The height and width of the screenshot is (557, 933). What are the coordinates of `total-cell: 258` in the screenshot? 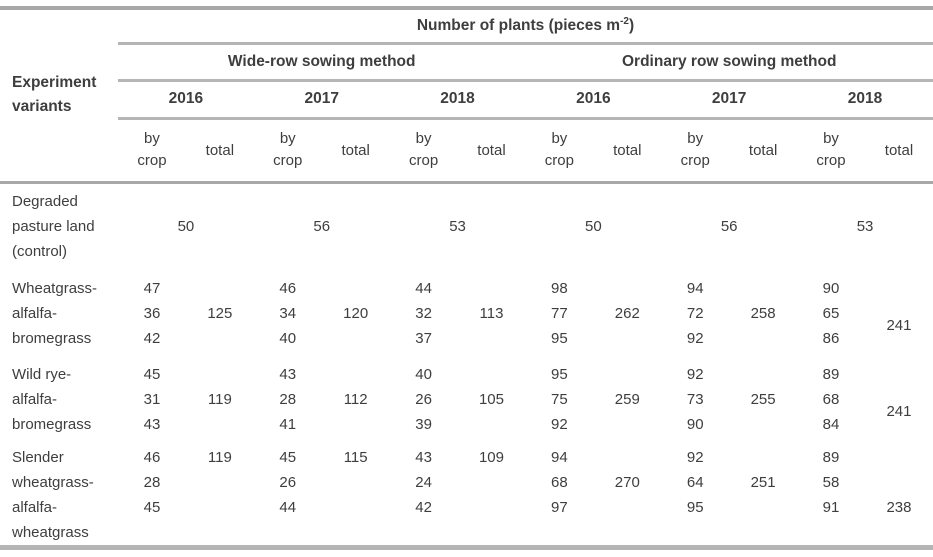 It's located at (763, 313).